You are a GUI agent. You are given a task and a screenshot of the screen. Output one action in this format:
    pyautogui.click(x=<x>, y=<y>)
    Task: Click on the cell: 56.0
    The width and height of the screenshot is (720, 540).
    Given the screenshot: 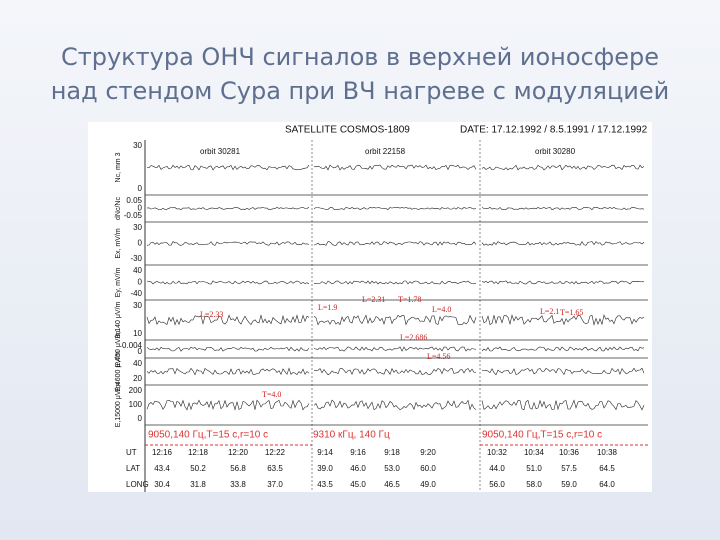 What is the action you would take?
    pyautogui.click(x=497, y=484)
    